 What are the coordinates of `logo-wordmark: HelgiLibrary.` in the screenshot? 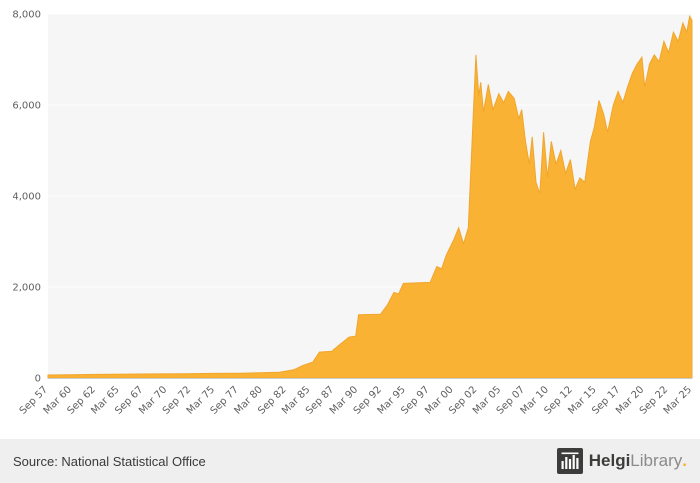 It's located at (638, 461).